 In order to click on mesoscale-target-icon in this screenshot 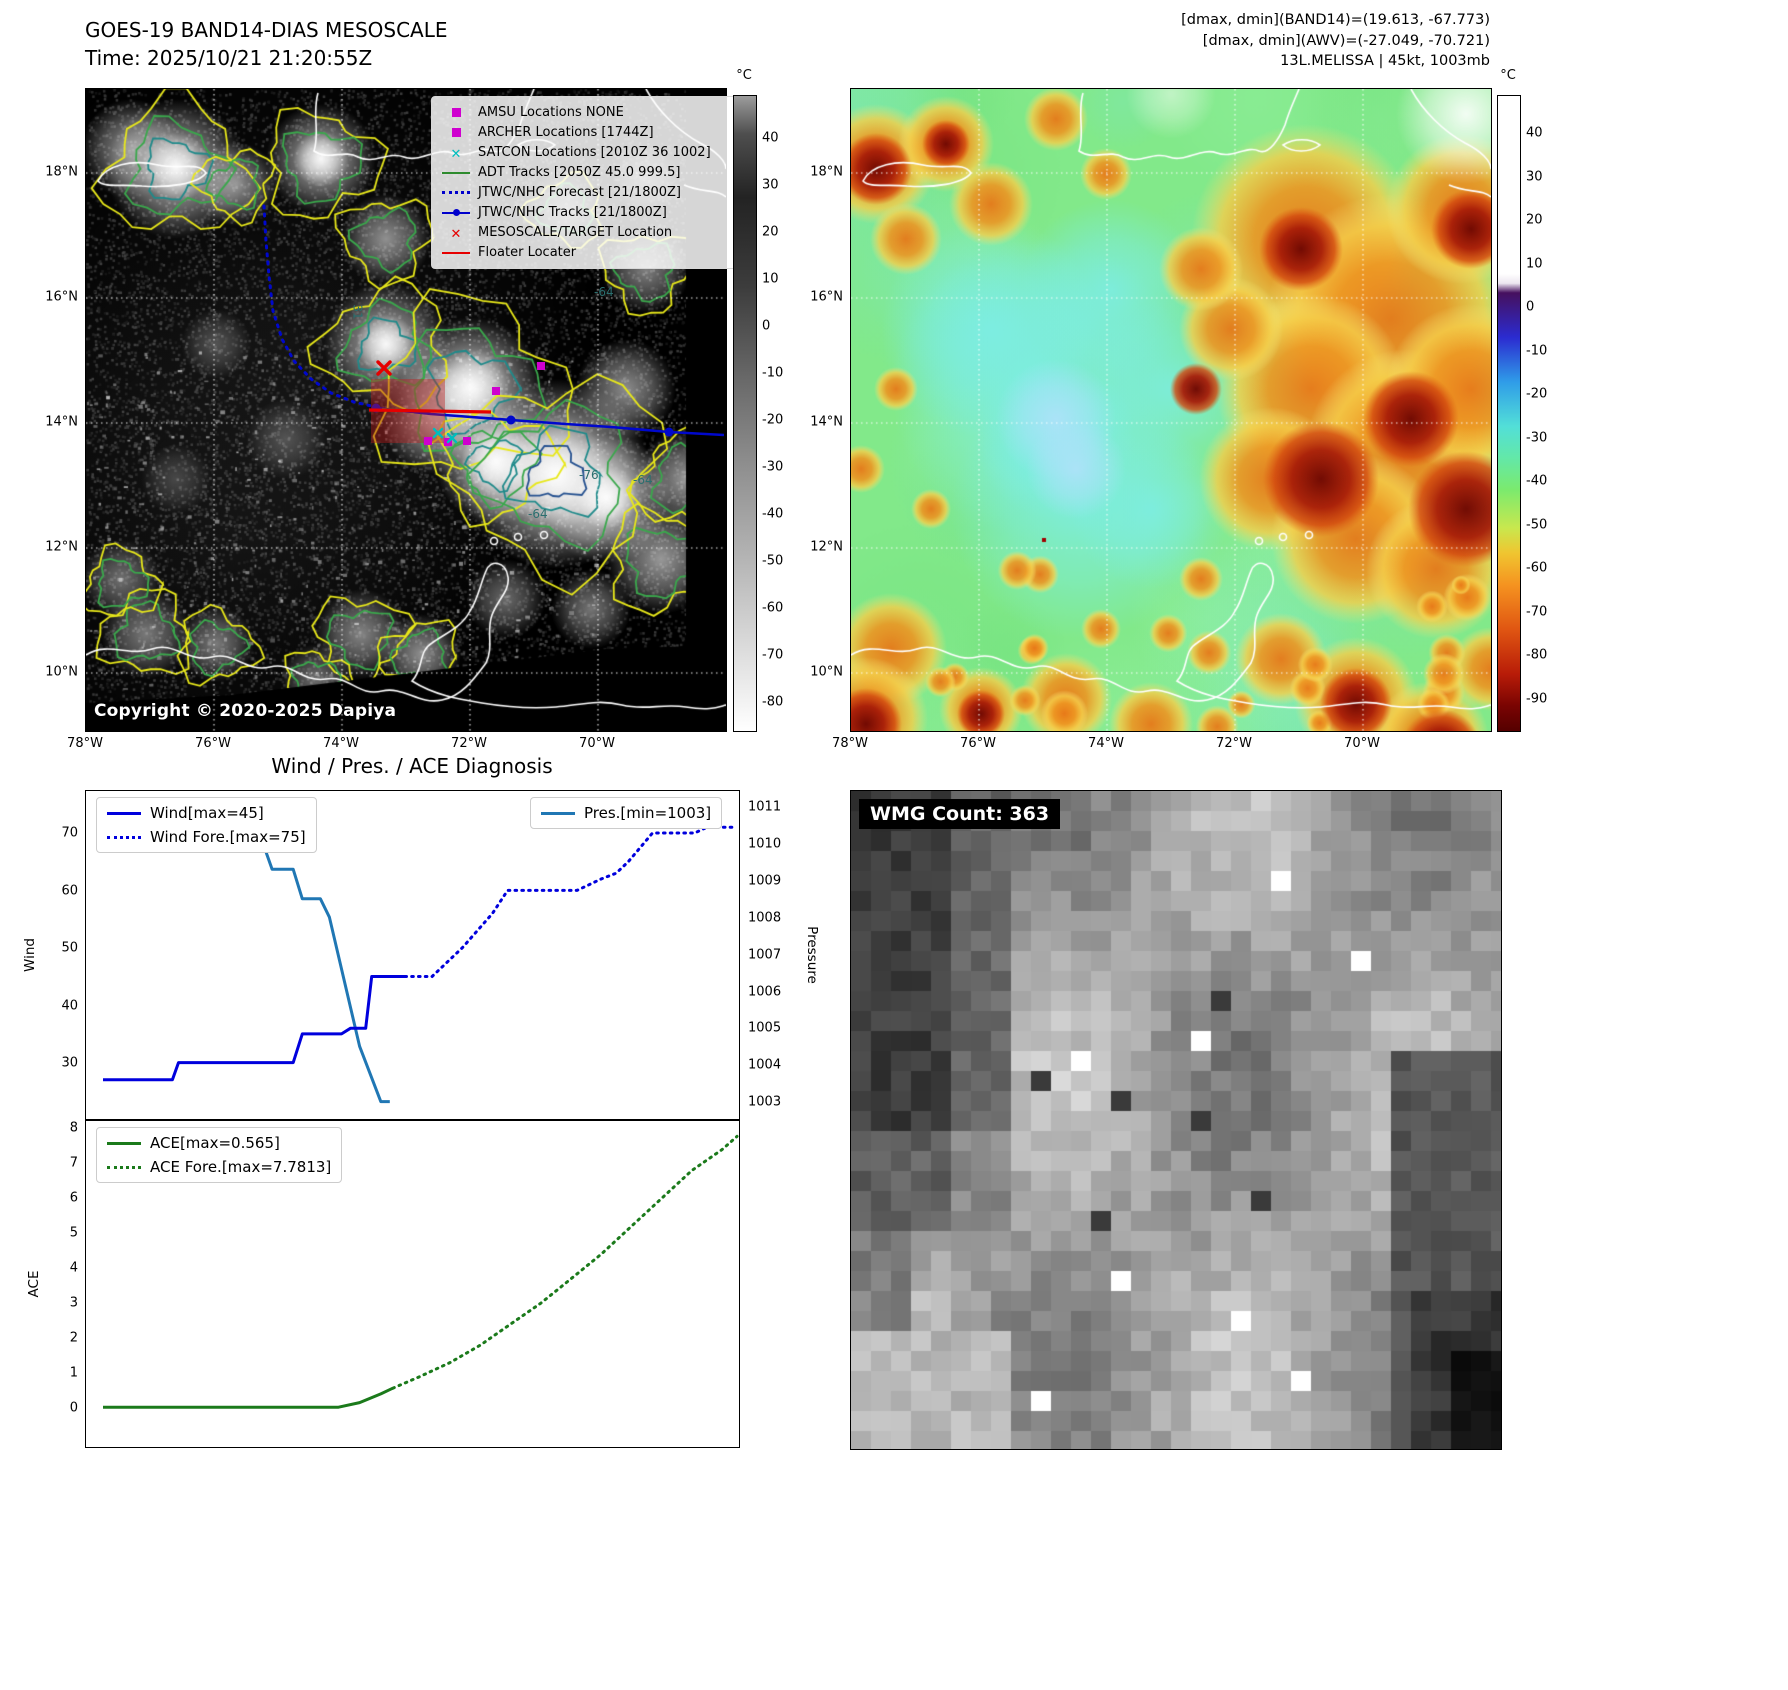, I will do `click(384, 368)`.